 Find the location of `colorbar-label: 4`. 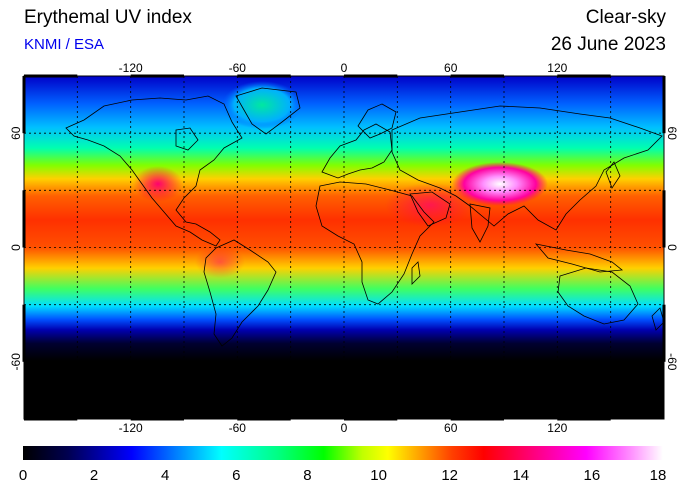

colorbar-label: 4 is located at coordinates (165, 475).